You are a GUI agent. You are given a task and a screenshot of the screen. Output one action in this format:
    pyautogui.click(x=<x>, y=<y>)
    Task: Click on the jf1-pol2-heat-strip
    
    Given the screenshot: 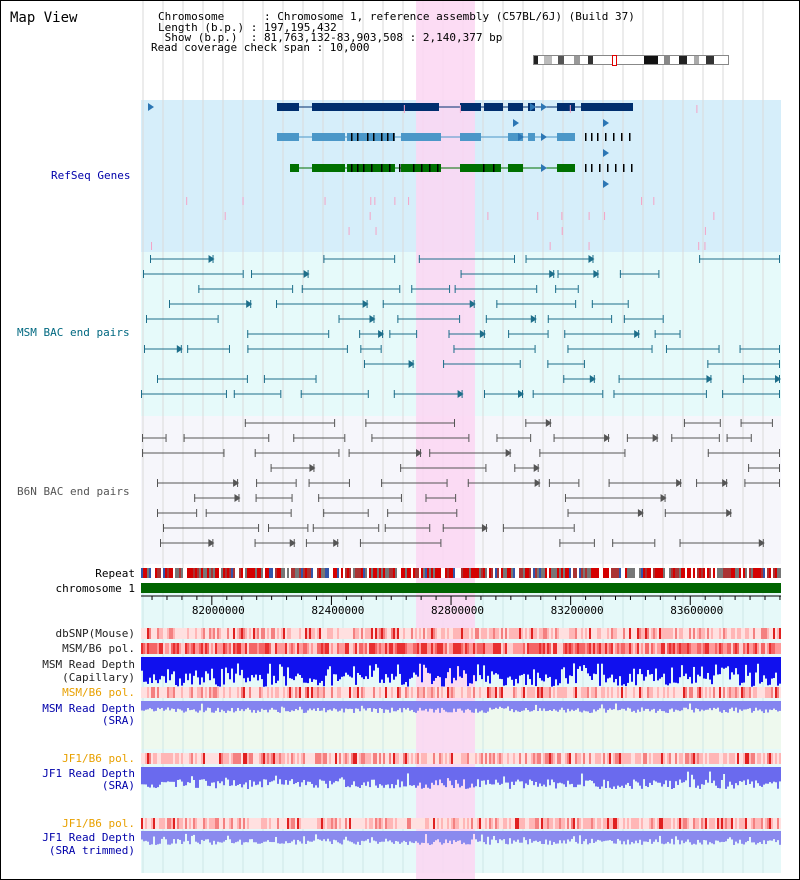 What is the action you would take?
    pyautogui.click(x=461, y=823)
    